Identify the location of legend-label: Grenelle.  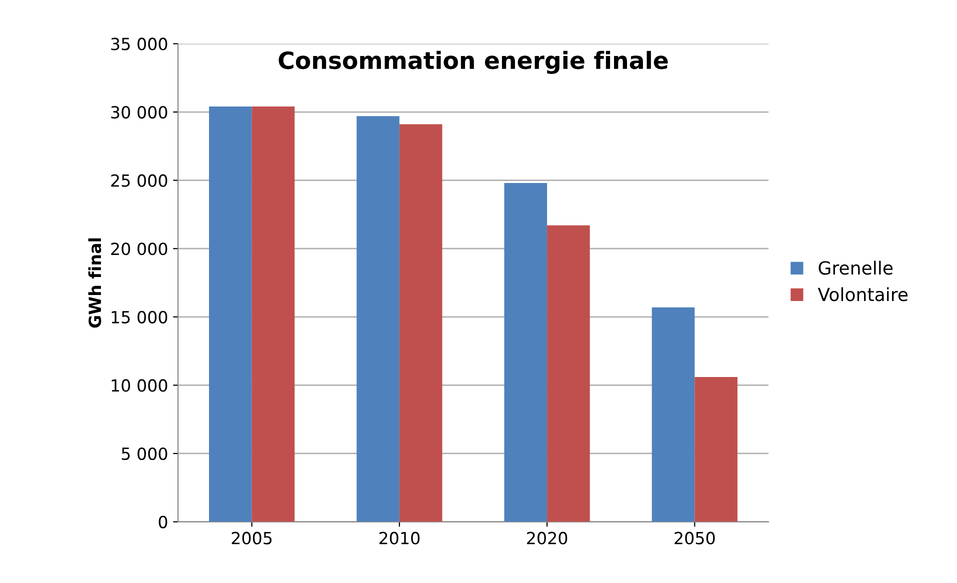
(855, 267).